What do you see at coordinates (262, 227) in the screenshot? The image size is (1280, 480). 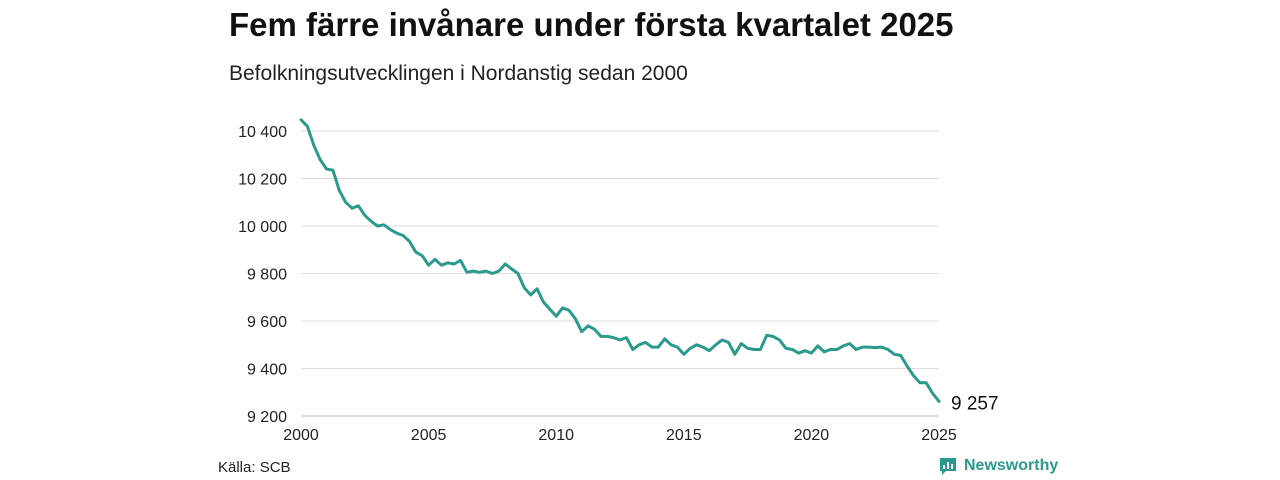 I see `y-tick-label: 10 000` at bounding box center [262, 227].